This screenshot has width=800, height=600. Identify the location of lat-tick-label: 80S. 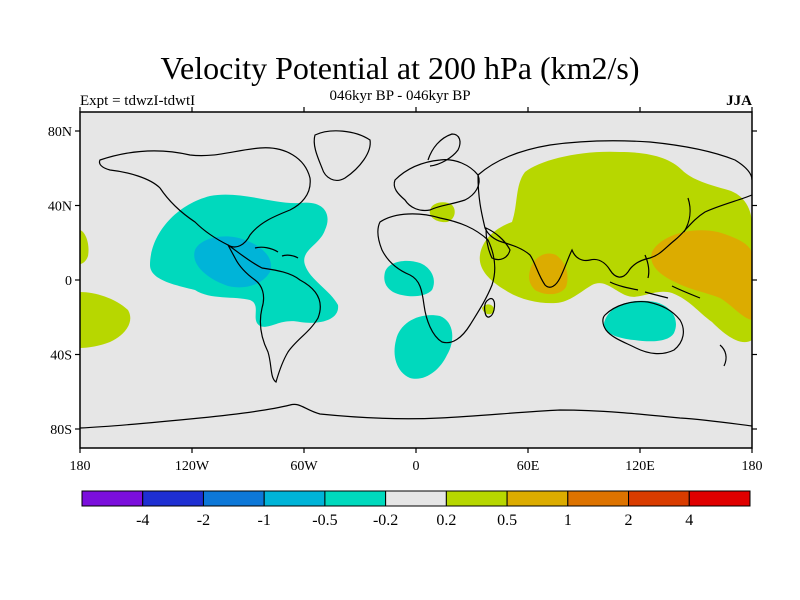
(61, 430).